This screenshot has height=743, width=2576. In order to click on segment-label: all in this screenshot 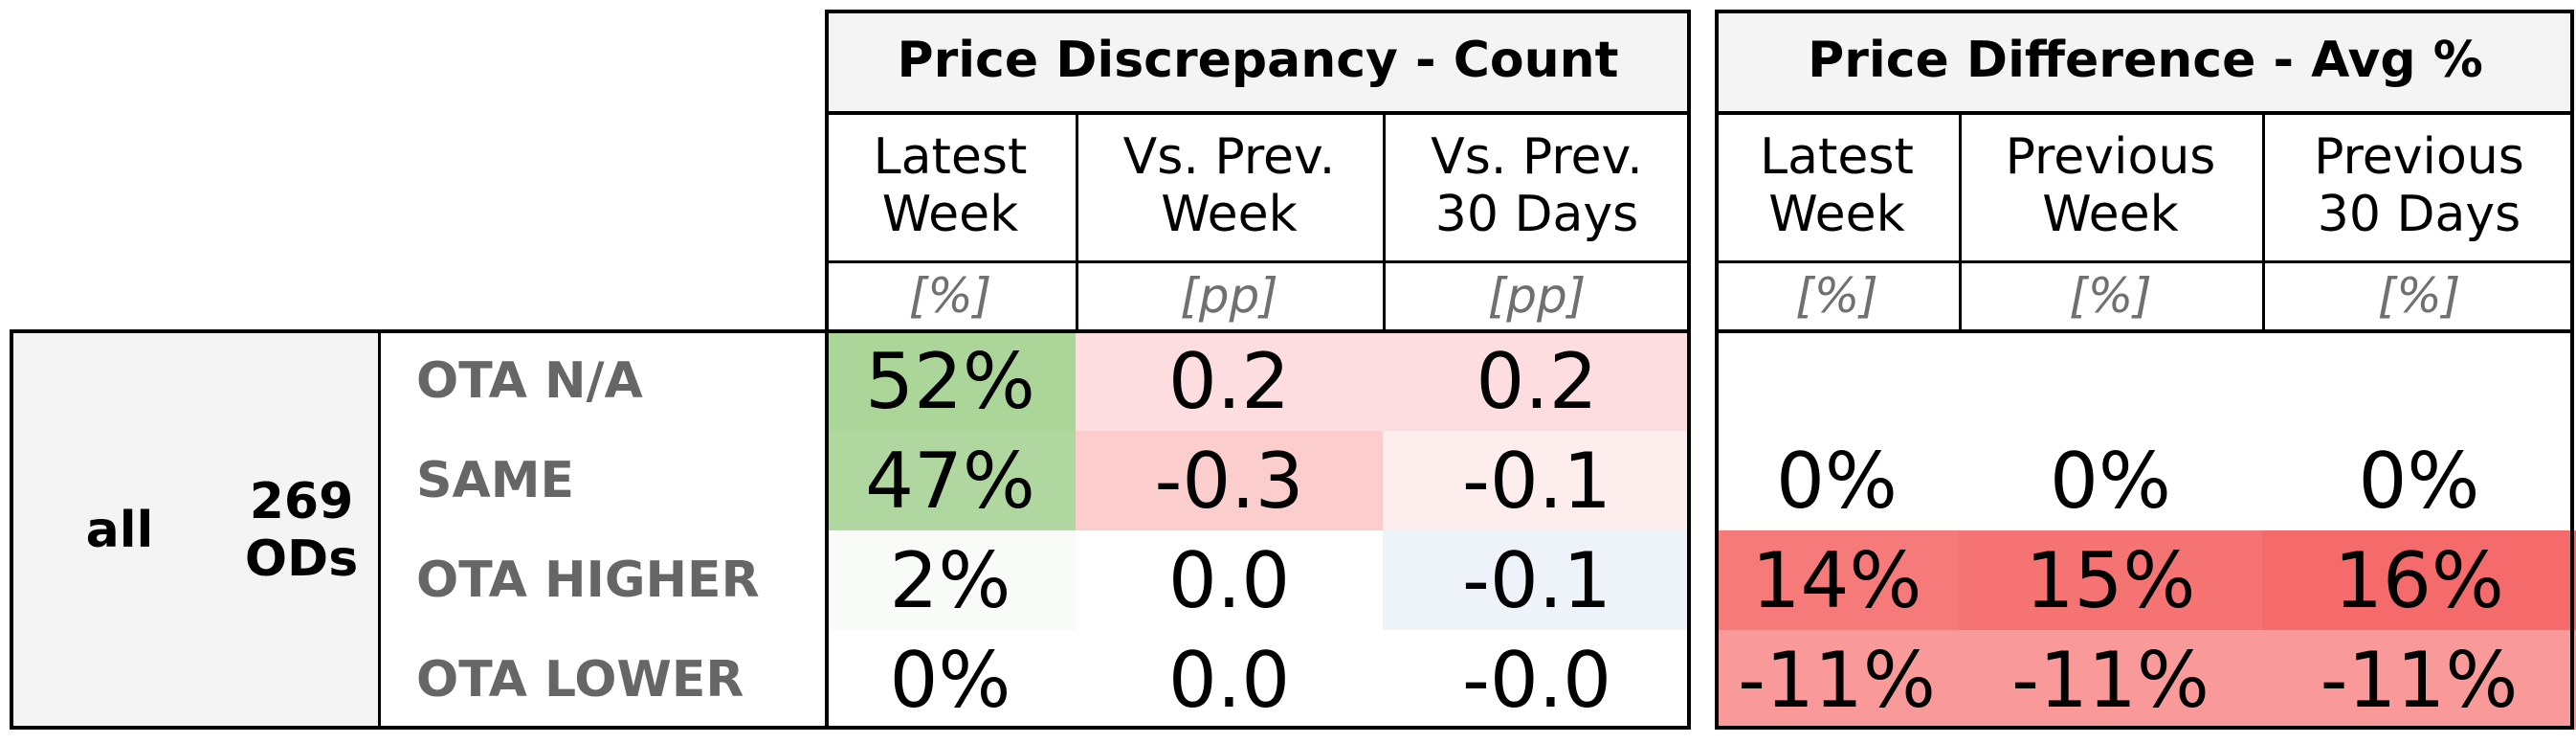, I will do `click(119, 530)`.